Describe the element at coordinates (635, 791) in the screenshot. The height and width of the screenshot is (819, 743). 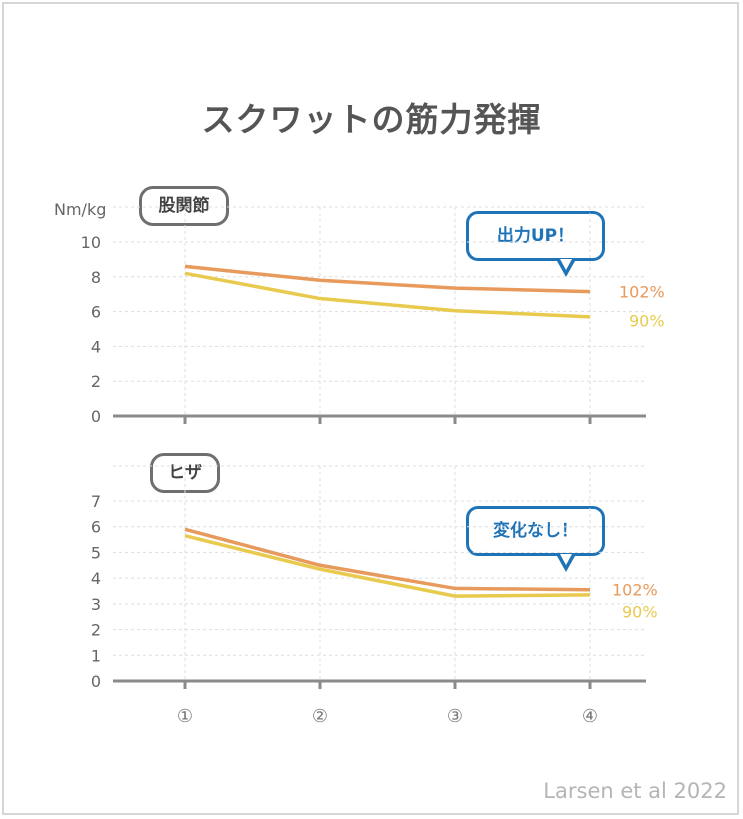
I see `source-citation: Larsen et al 2022` at that location.